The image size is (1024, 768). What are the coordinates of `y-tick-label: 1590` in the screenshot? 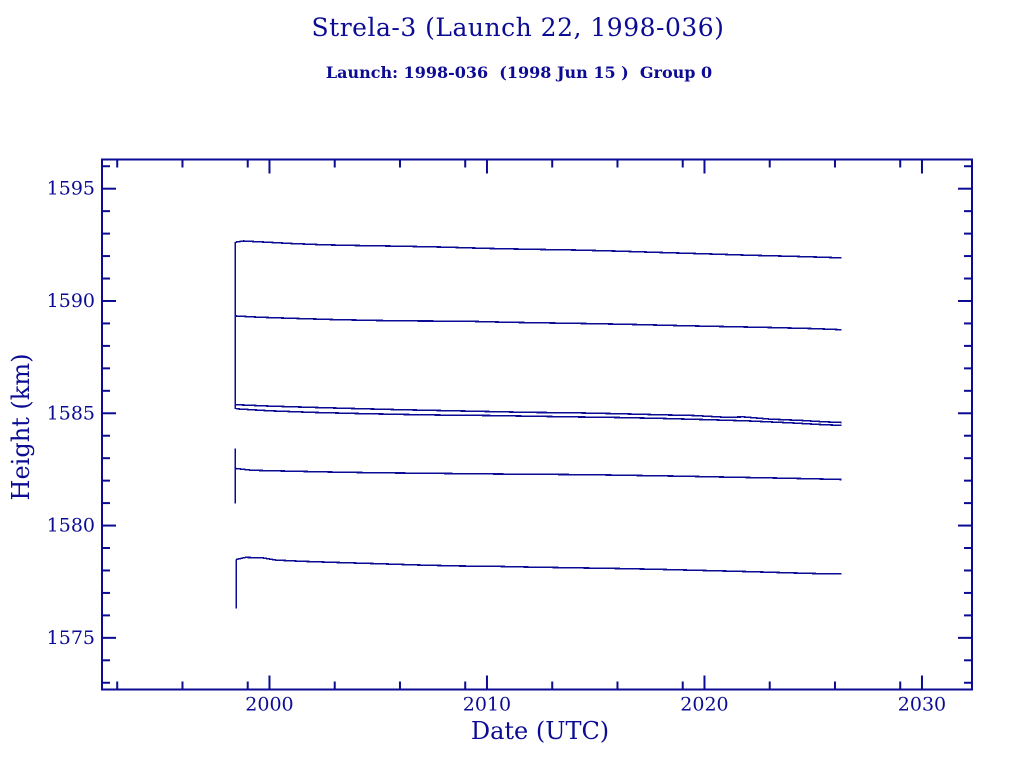 It's located at (71, 301).